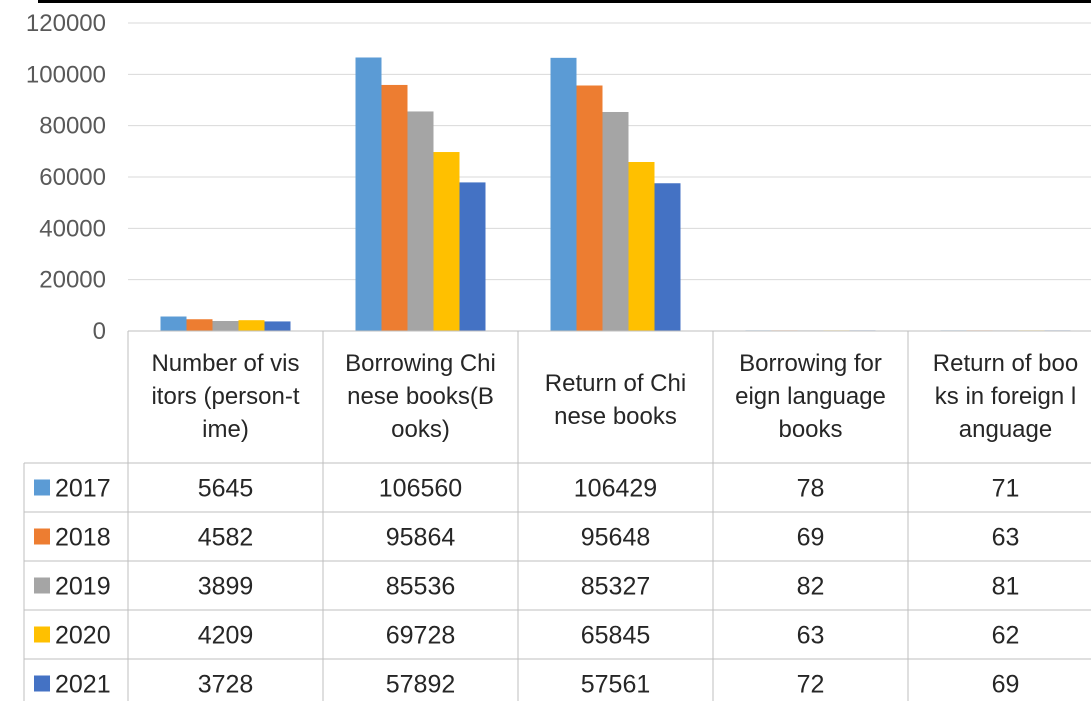 The image size is (1091, 701). What do you see at coordinates (83, 587) in the screenshot?
I see `legend-label-2019: 2019` at bounding box center [83, 587].